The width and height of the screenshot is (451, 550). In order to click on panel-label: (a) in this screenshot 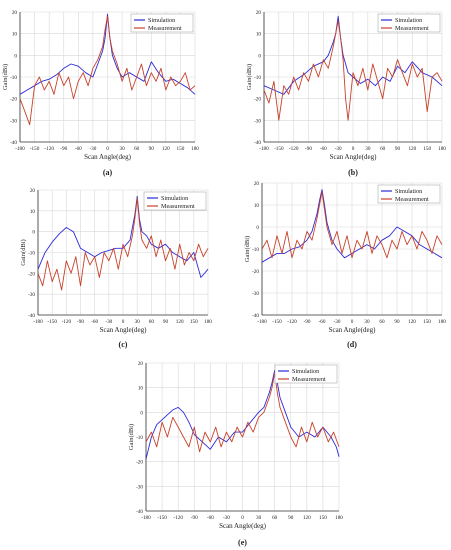, I will do `click(108, 172)`.